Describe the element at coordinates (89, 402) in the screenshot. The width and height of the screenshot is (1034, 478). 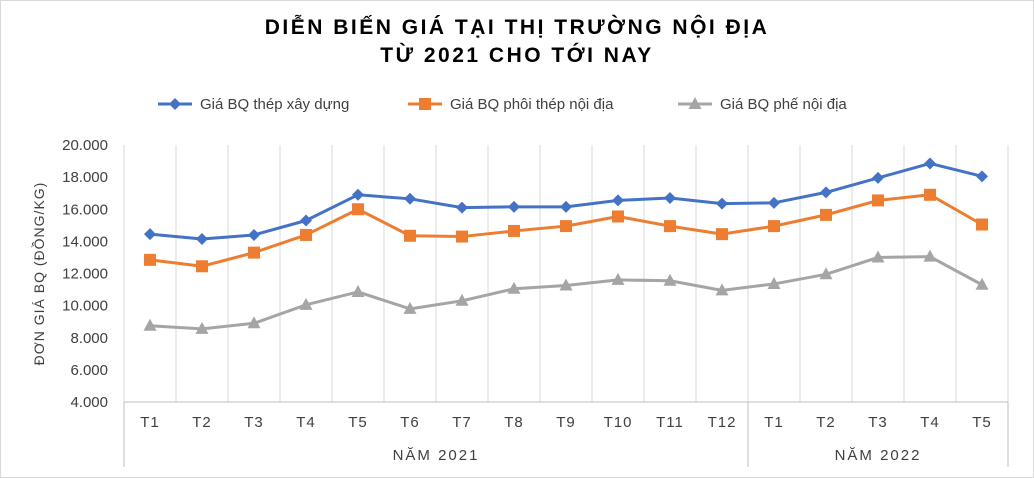
I see `y-tick-label: 4.000` at that location.